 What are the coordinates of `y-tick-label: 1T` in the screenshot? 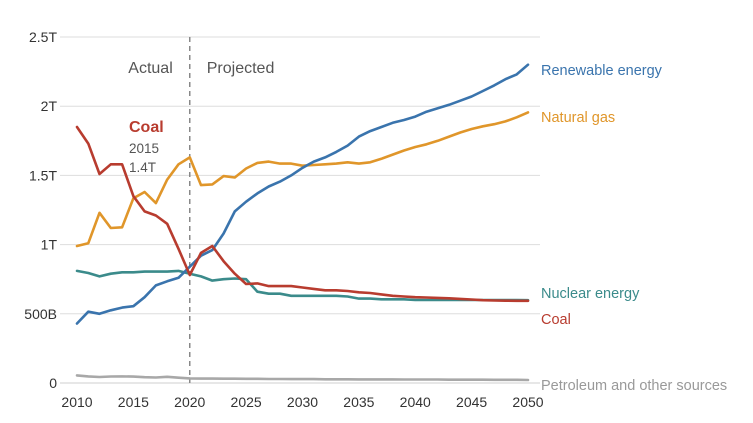 It's located at (49, 245).